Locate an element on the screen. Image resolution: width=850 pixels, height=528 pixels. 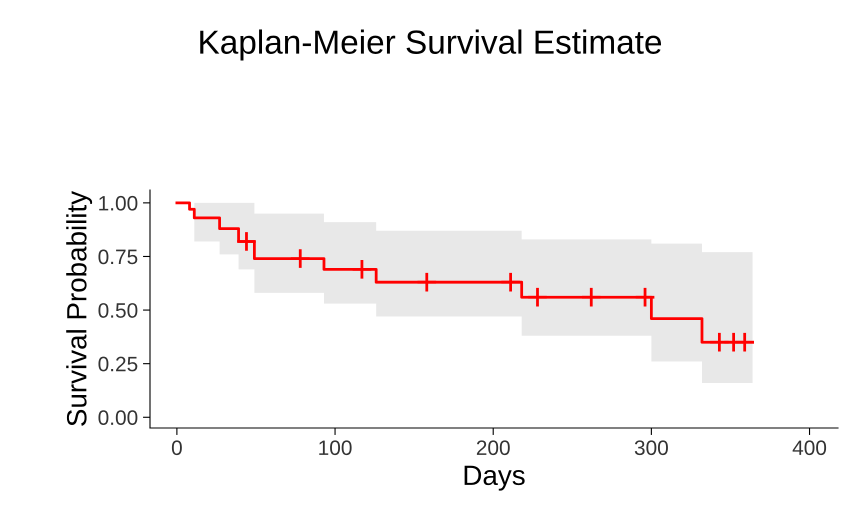
x-axis-title: Days is located at coordinates (494, 478).